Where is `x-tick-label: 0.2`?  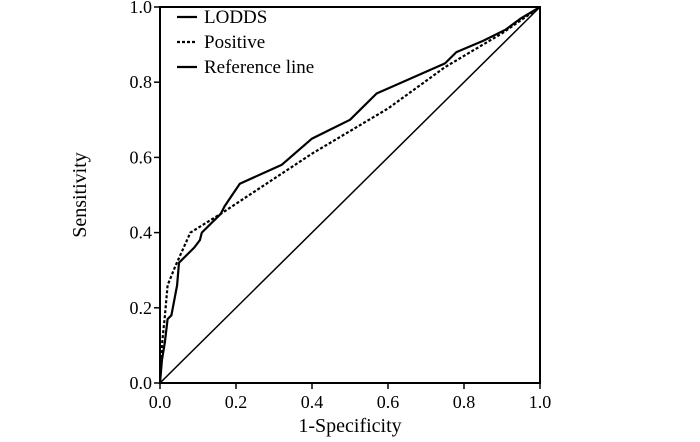 x-tick-label: 0.2 is located at coordinates (236, 402).